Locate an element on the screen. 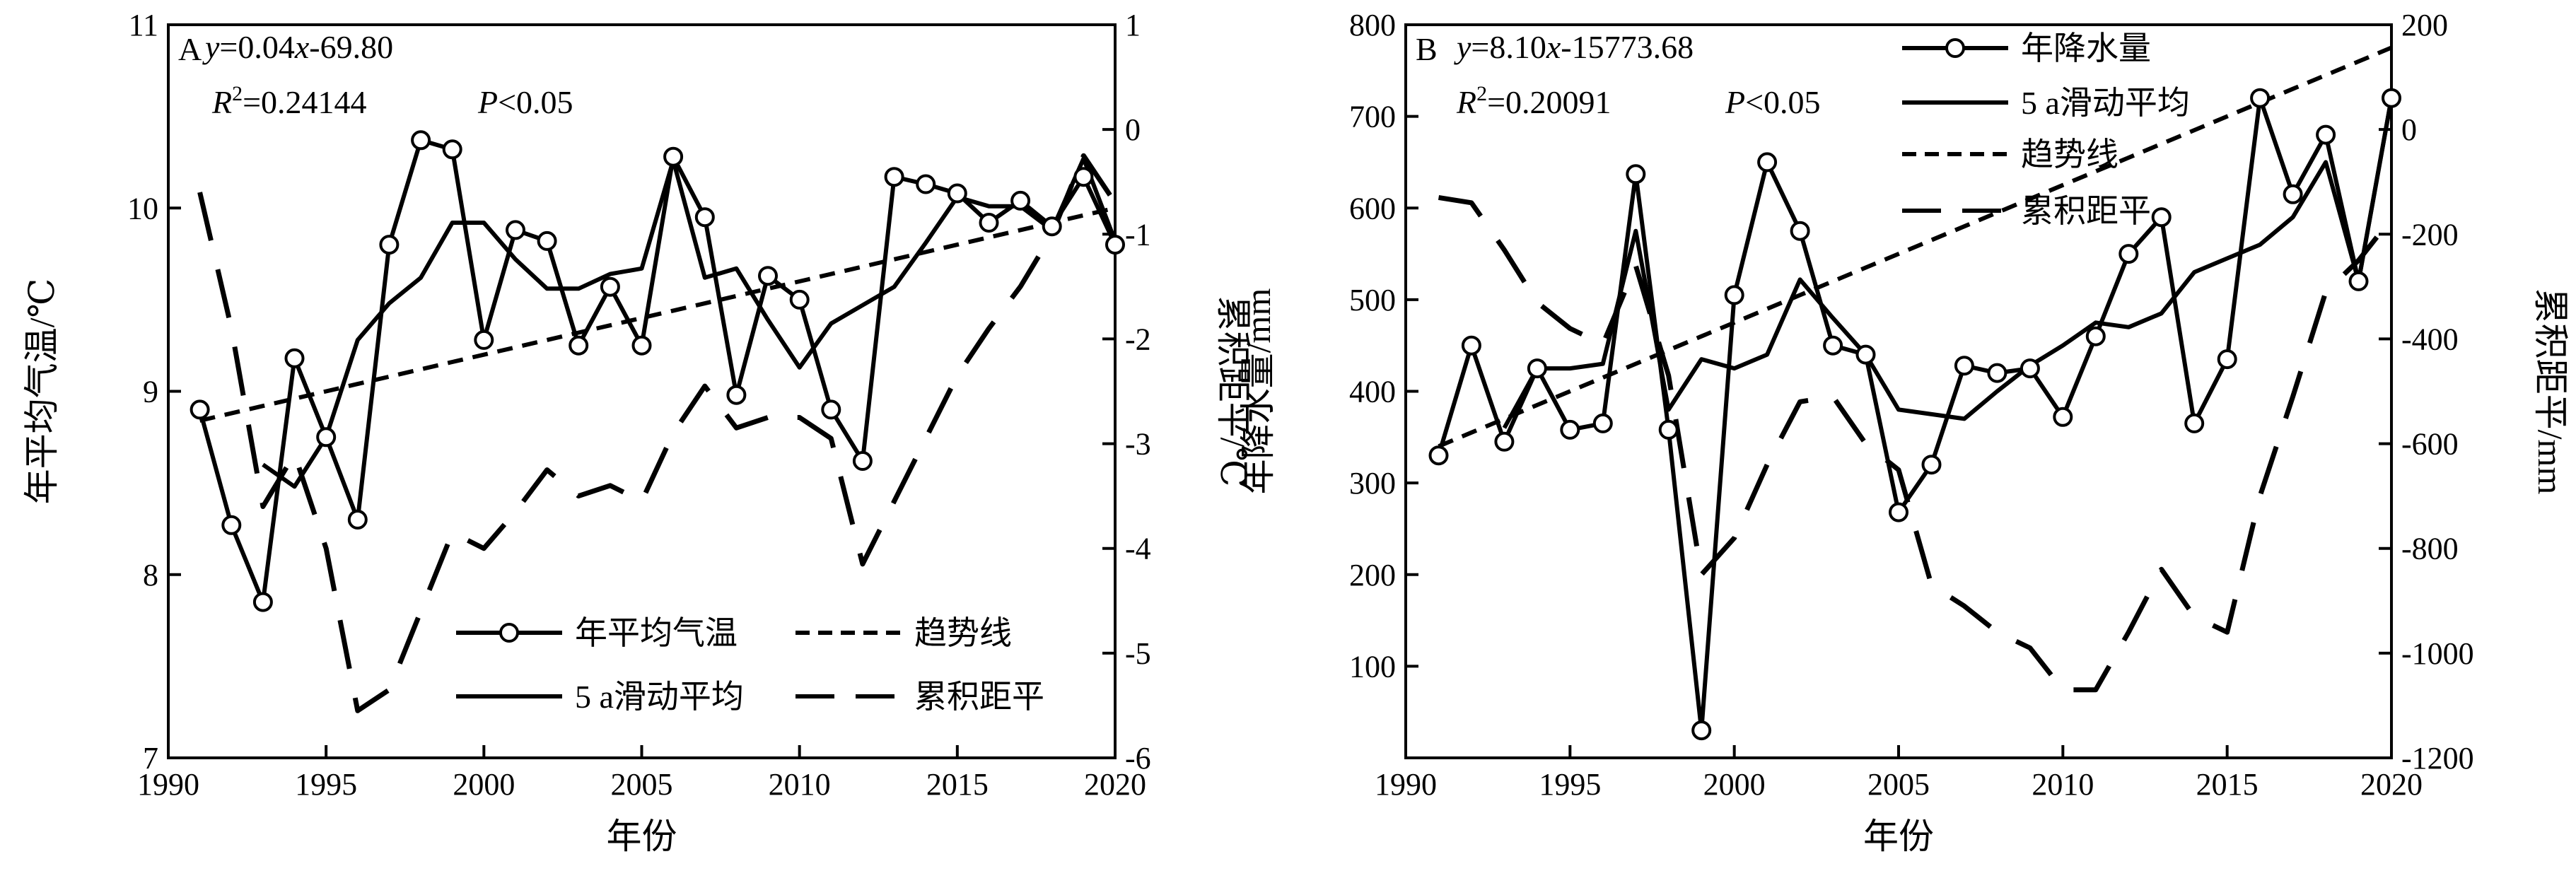  regression-equation: y=8.10x-15773.68 is located at coordinates (1574, 47).